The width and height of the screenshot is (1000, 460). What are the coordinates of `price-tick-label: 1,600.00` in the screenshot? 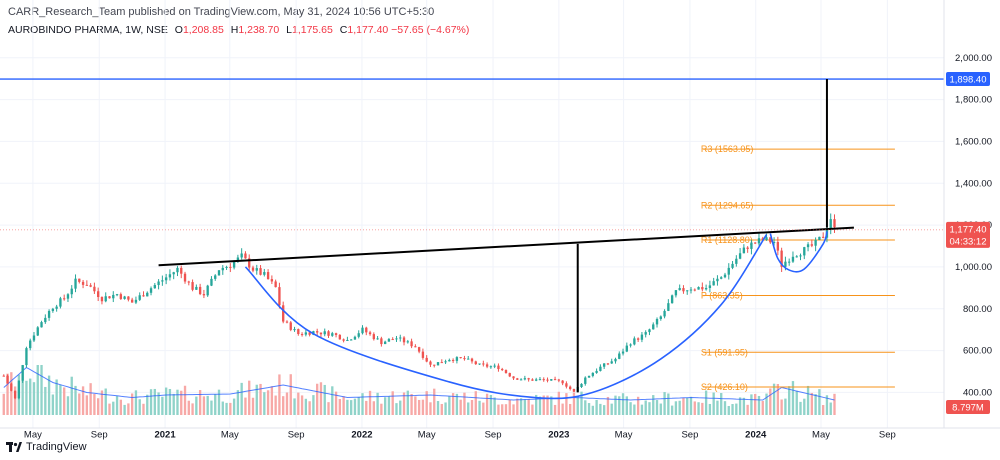 It's located at (973, 141).